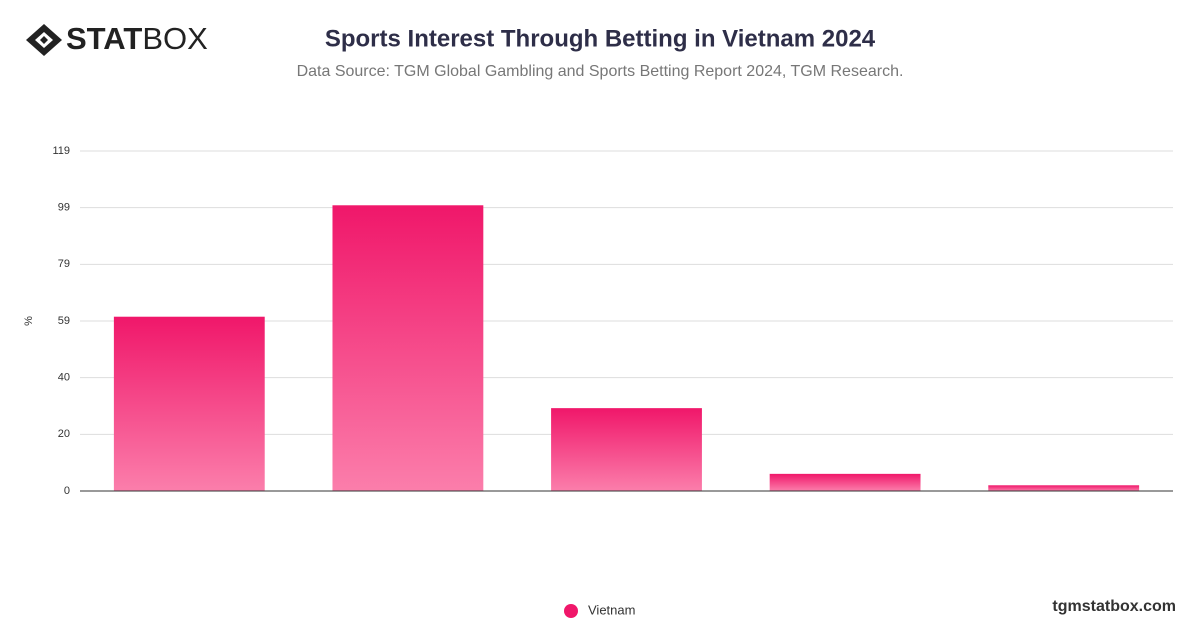 Image resolution: width=1200 pixels, height=628 pixels. Describe the element at coordinates (104, 38) in the screenshot. I see `logo-bold: STAT` at that location.